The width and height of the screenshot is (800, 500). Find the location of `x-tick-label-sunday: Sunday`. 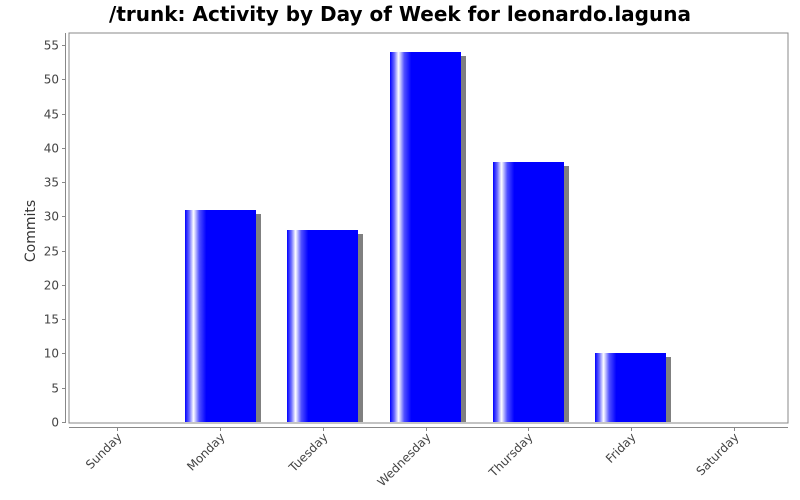

x-tick-label-sunday: Sunday is located at coordinates (104, 451).